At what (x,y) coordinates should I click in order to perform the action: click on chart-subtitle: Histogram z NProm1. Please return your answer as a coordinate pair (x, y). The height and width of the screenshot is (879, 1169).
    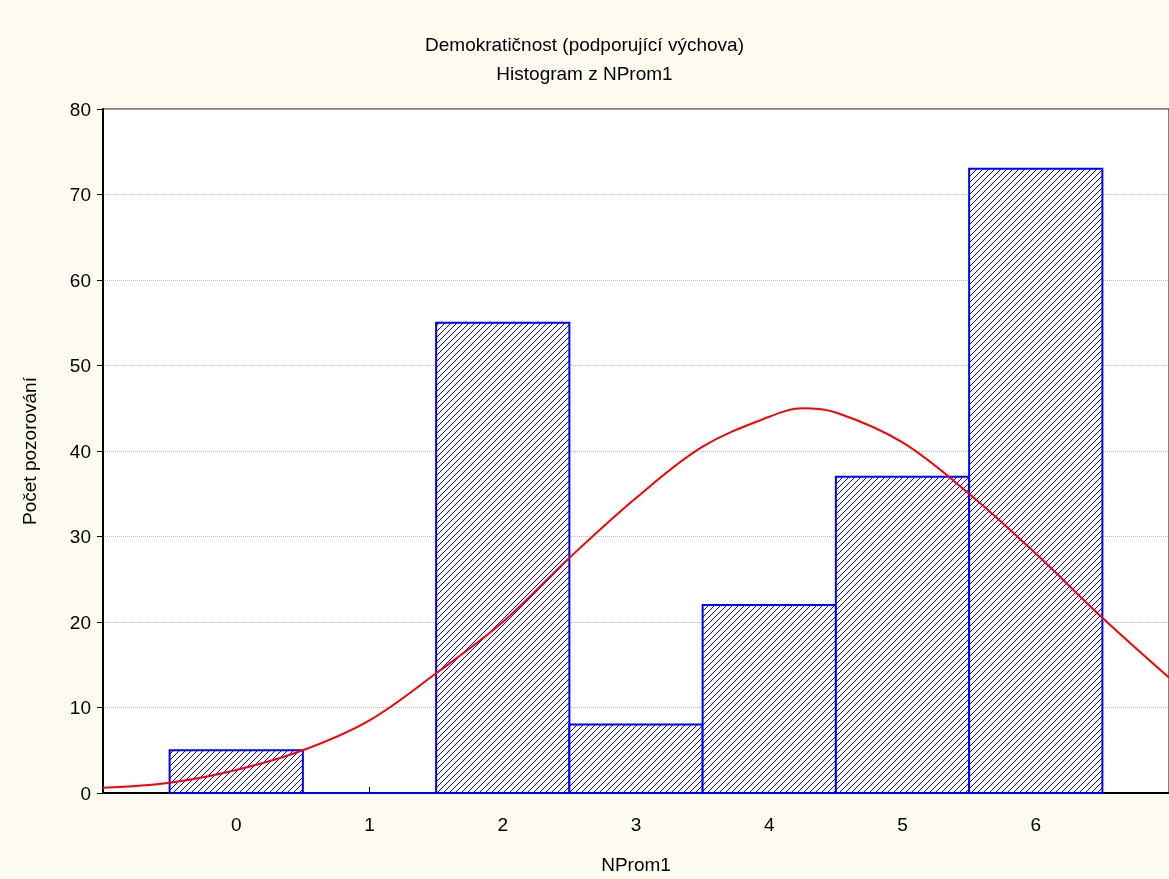
    Looking at the image, I should click on (584, 73).